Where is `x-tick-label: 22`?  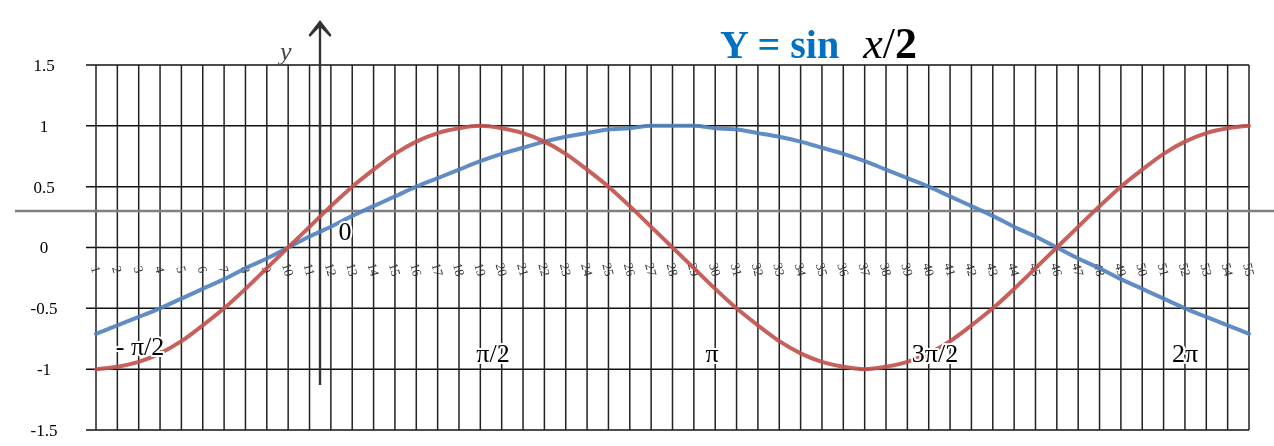 x-tick-label: 22 is located at coordinates (544, 269).